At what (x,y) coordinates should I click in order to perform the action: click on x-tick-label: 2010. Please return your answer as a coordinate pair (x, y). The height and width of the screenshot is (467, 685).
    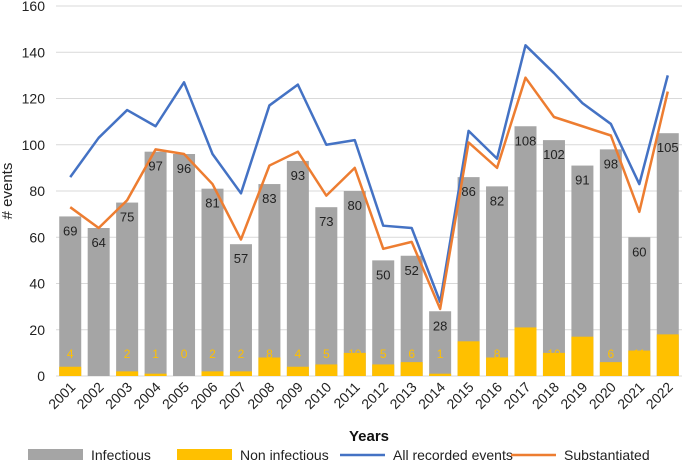
    Looking at the image, I should click on (317, 395).